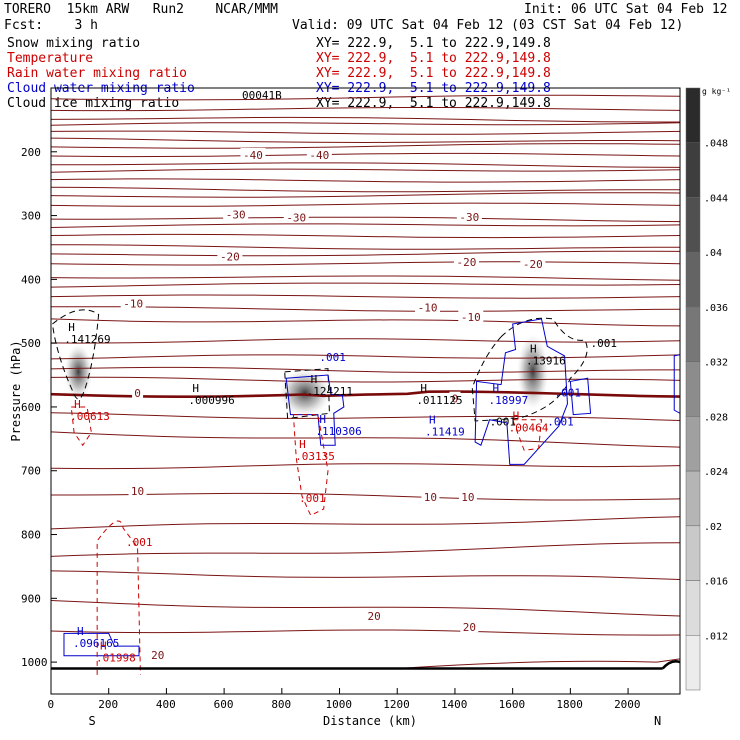  What do you see at coordinates (512, 704) in the screenshot?
I see `x-tick-label: 1600` at bounding box center [512, 704].